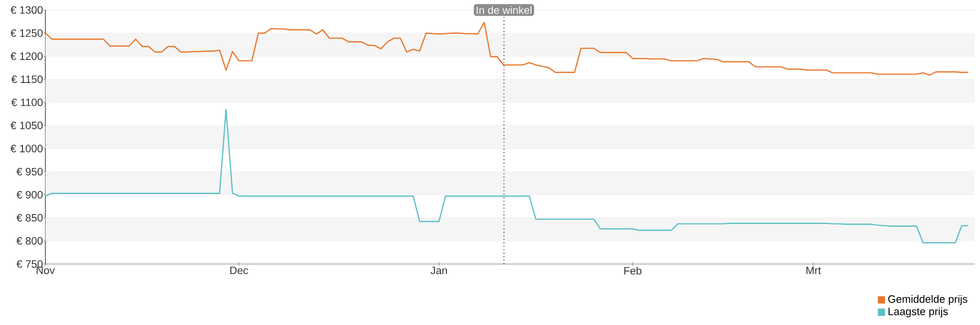  I want to click on y-tick-label: € 1050, so click(26, 126).